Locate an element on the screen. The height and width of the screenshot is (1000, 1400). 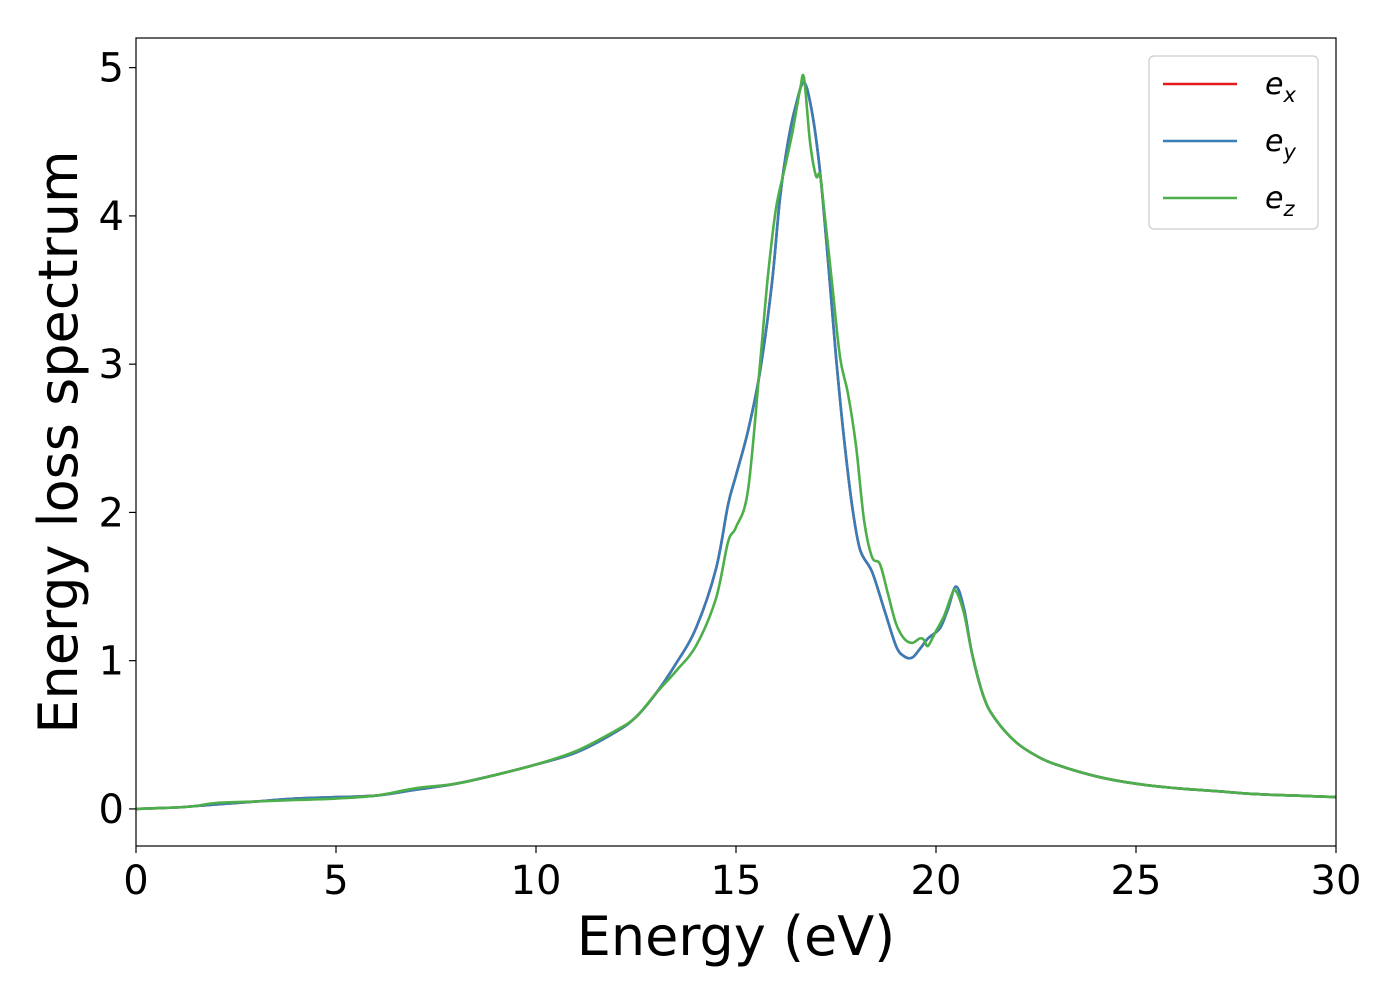
x-tick-label: 10 is located at coordinates (536, 881).